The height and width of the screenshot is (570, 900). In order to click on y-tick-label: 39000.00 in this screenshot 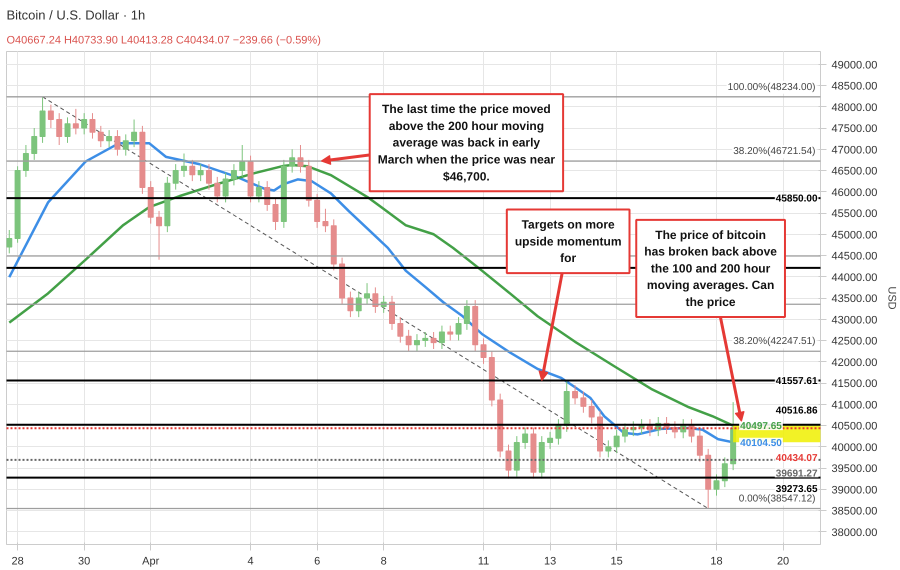, I will do `click(855, 490)`.